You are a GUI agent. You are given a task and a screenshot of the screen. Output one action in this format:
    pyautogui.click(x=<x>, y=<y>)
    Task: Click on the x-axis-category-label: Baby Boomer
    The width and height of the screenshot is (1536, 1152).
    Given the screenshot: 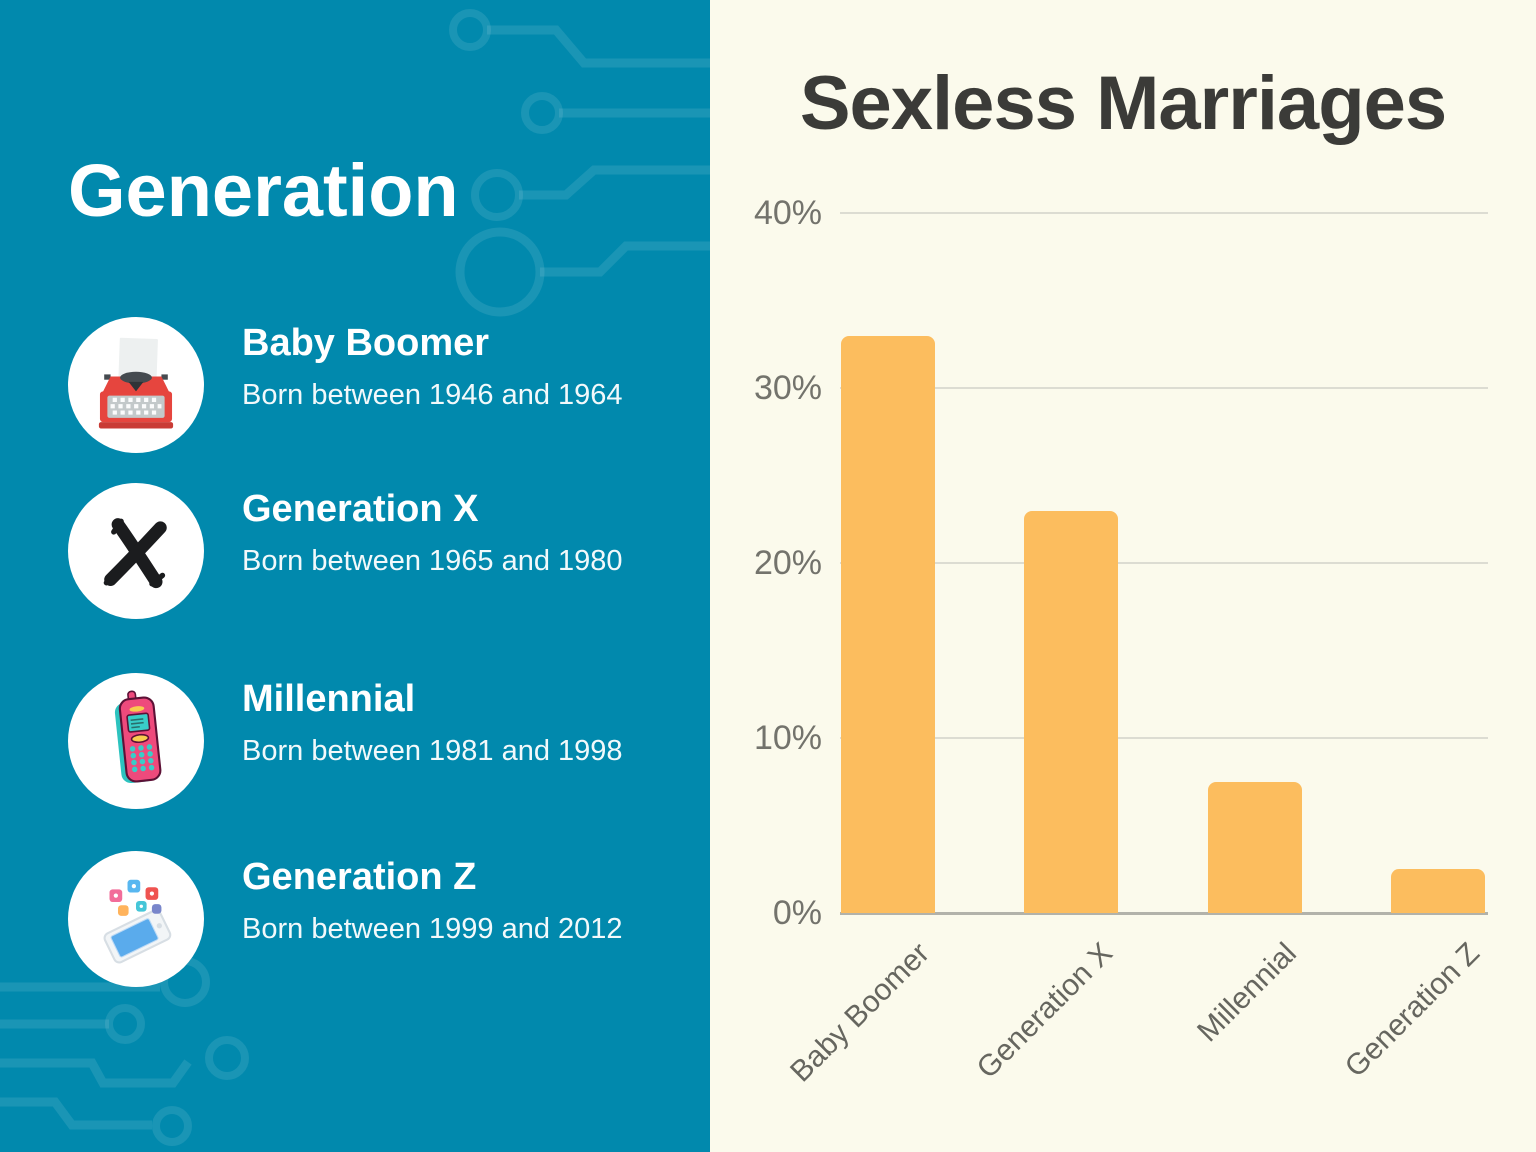 What is the action you would take?
    pyautogui.click(x=860, y=1012)
    